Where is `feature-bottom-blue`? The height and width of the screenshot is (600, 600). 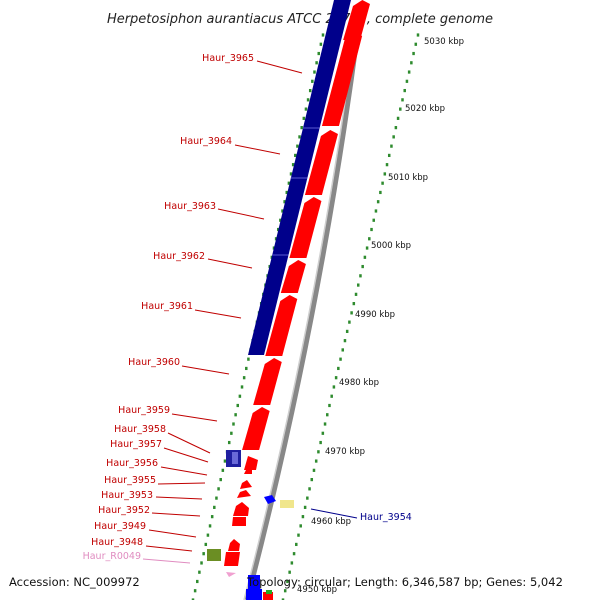 feature-bottom-blue is located at coordinates (254, 582).